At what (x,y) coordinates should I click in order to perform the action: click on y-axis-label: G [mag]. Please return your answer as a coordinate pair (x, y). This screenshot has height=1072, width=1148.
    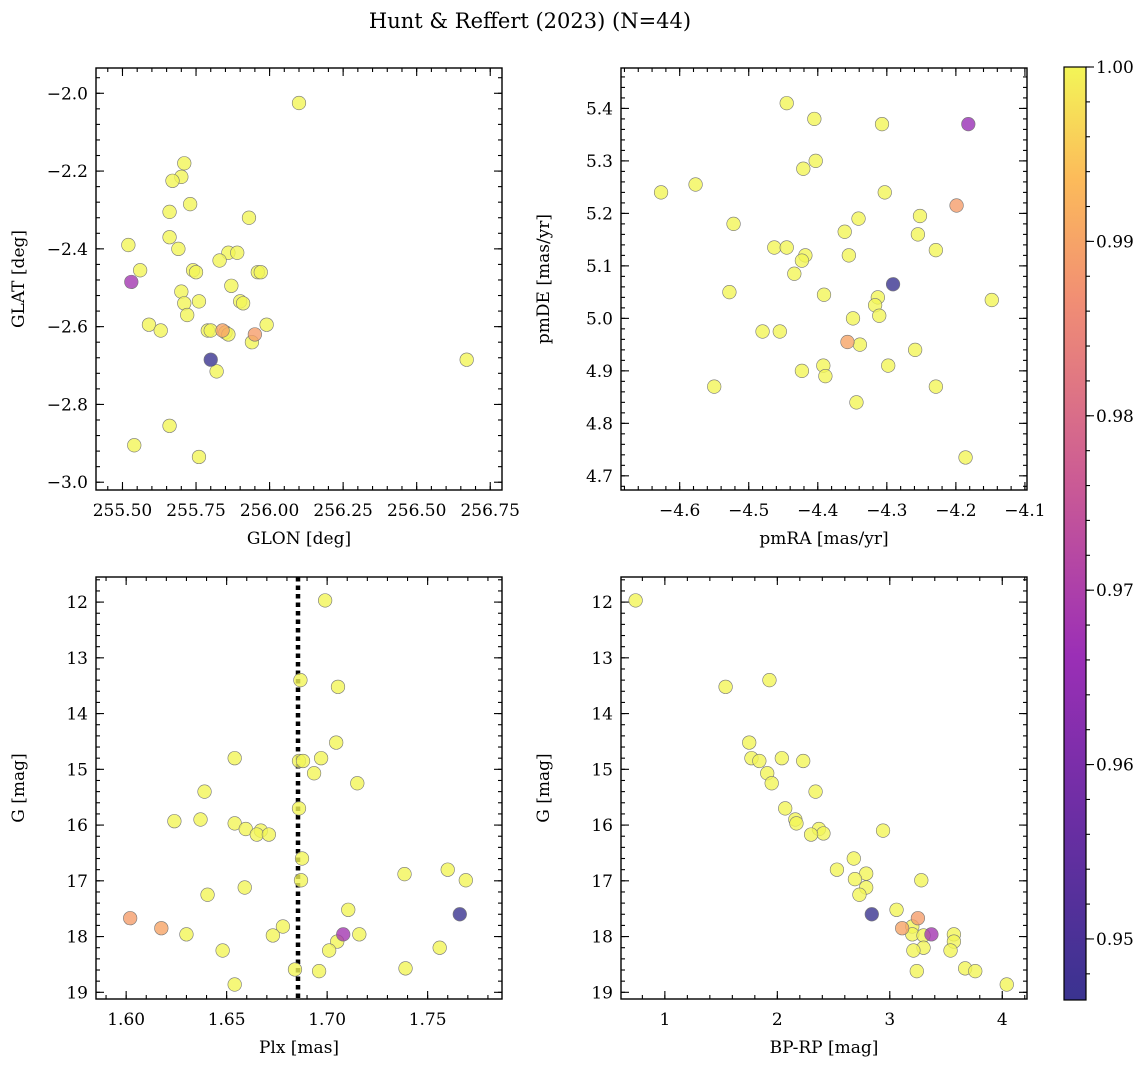
    Looking at the image, I should click on (19, 787).